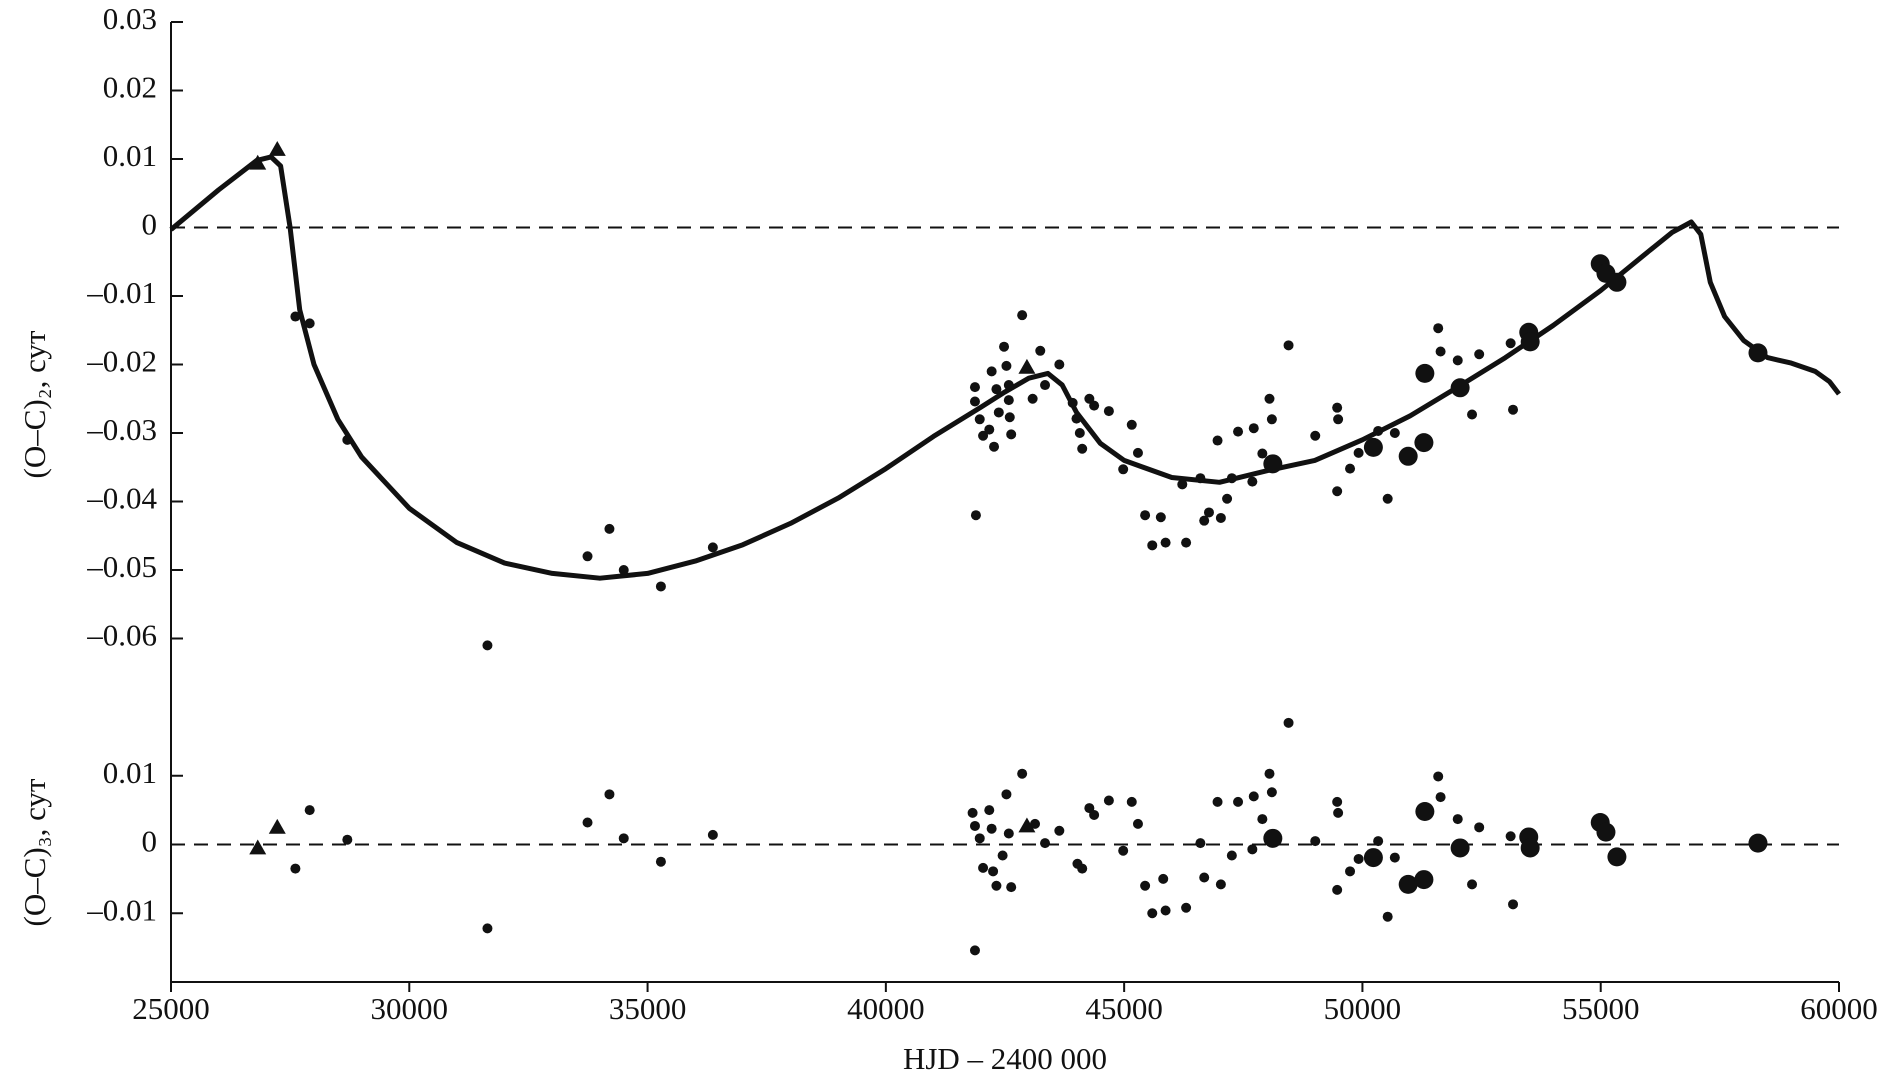 The image size is (1892, 1081). What do you see at coordinates (1124, 1008) in the screenshot?
I see `x-tick-label: 45000` at bounding box center [1124, 1008].